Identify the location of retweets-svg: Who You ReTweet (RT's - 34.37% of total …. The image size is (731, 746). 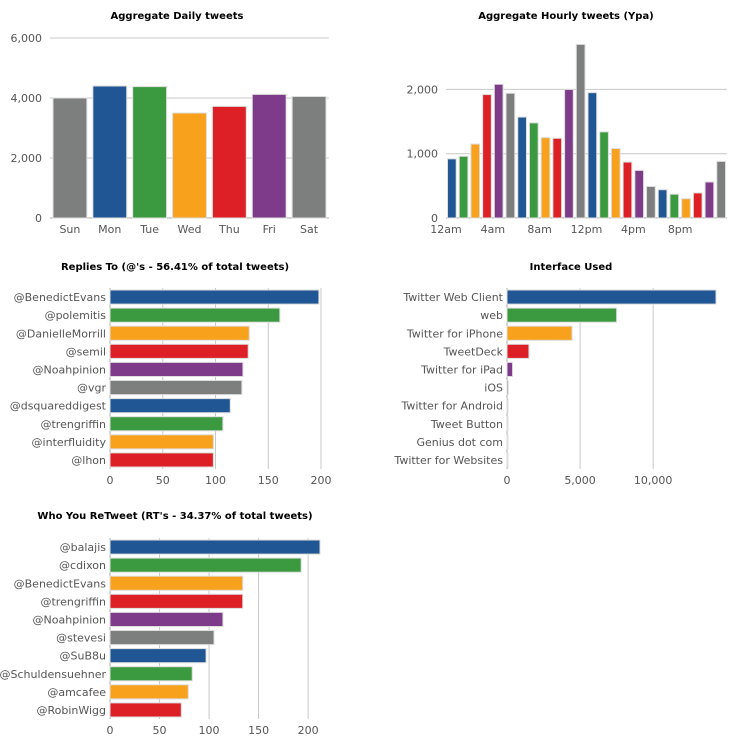
(160, 624).